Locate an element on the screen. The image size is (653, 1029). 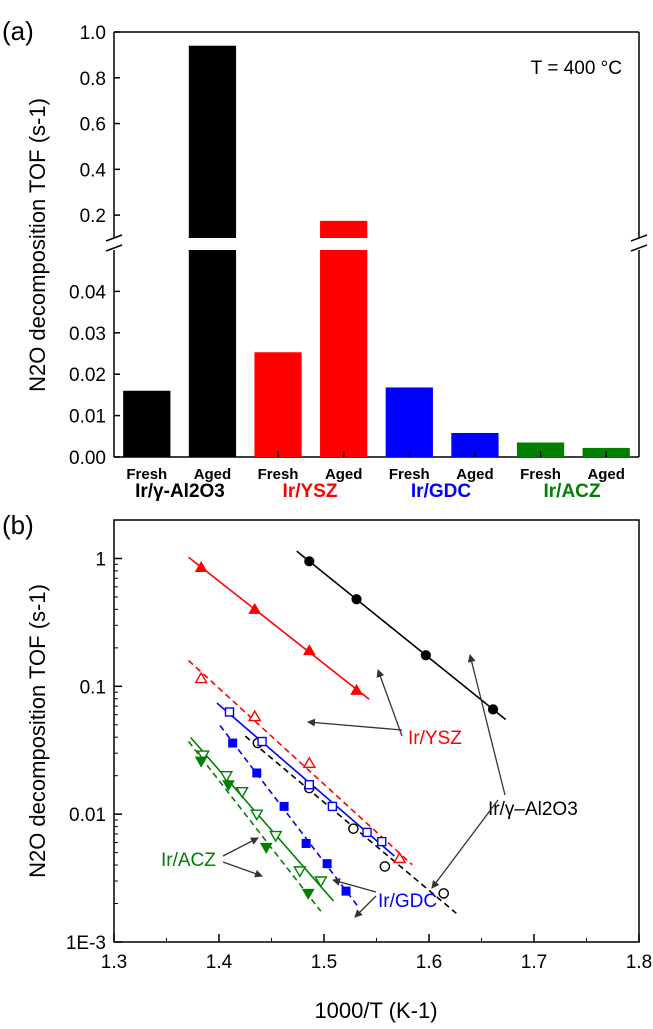
fit-line-ysz_fresh is located at coordinates (300, 762).